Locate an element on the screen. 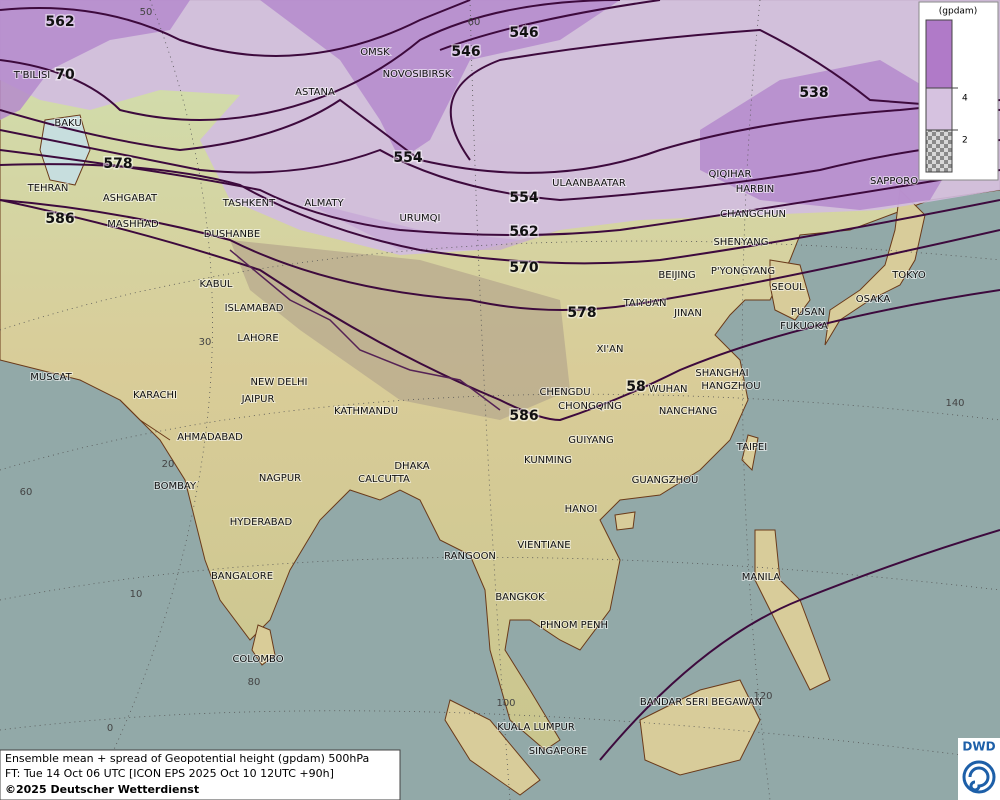 The image size is (1000, 800). city-label: SINGAPORE is located at coordinates (558, 751).